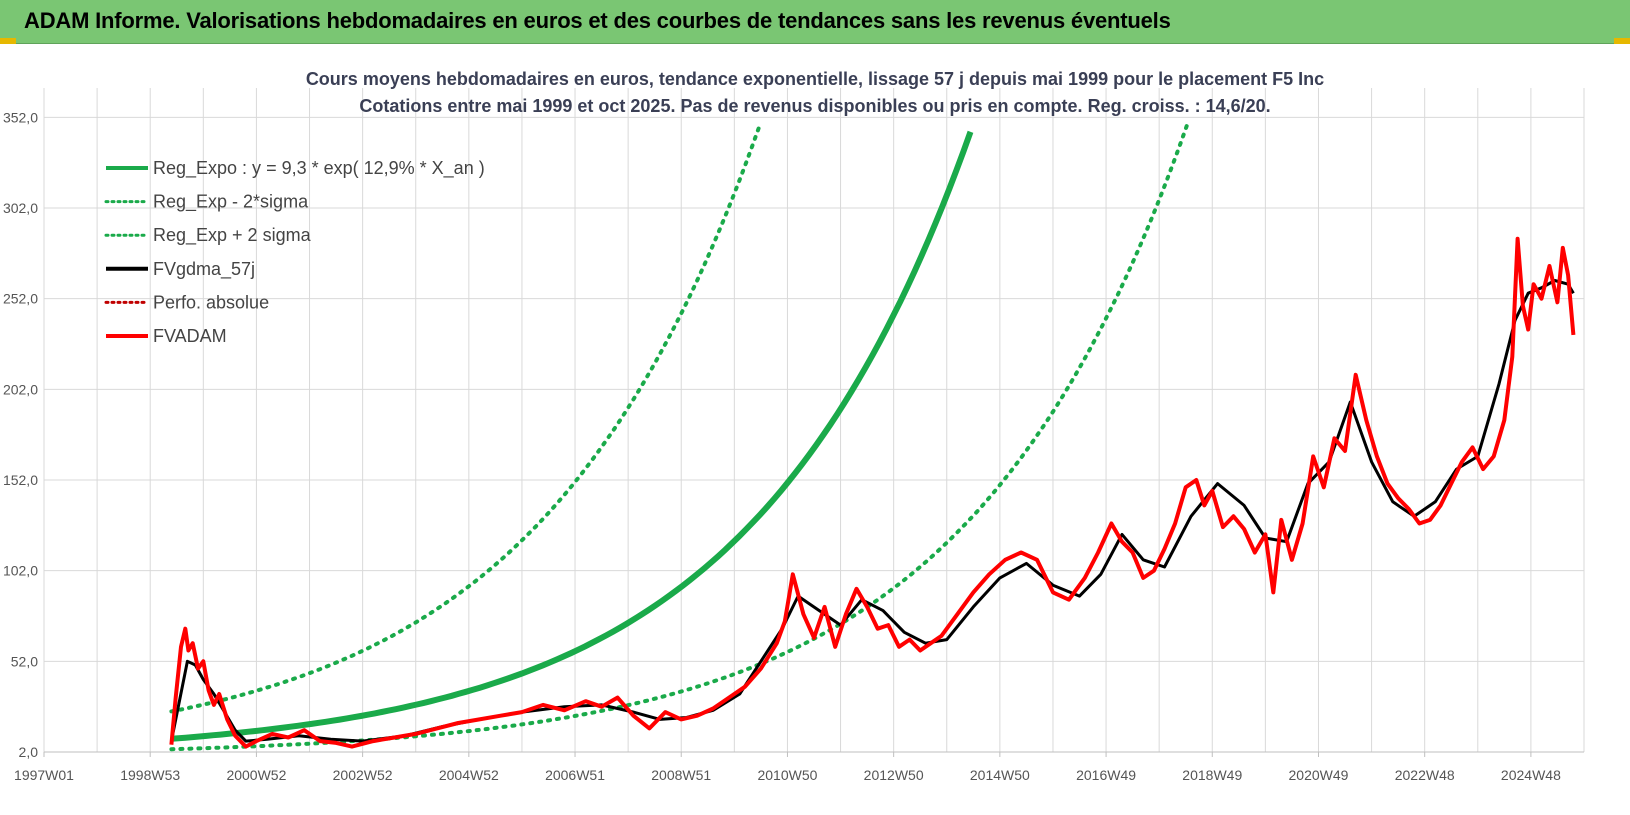 This screenshot has width=1630, height=815. Describe the element at coordinates (211, 302) in the screenshot. I see `legend-label: Perfo. absolue` at that location.